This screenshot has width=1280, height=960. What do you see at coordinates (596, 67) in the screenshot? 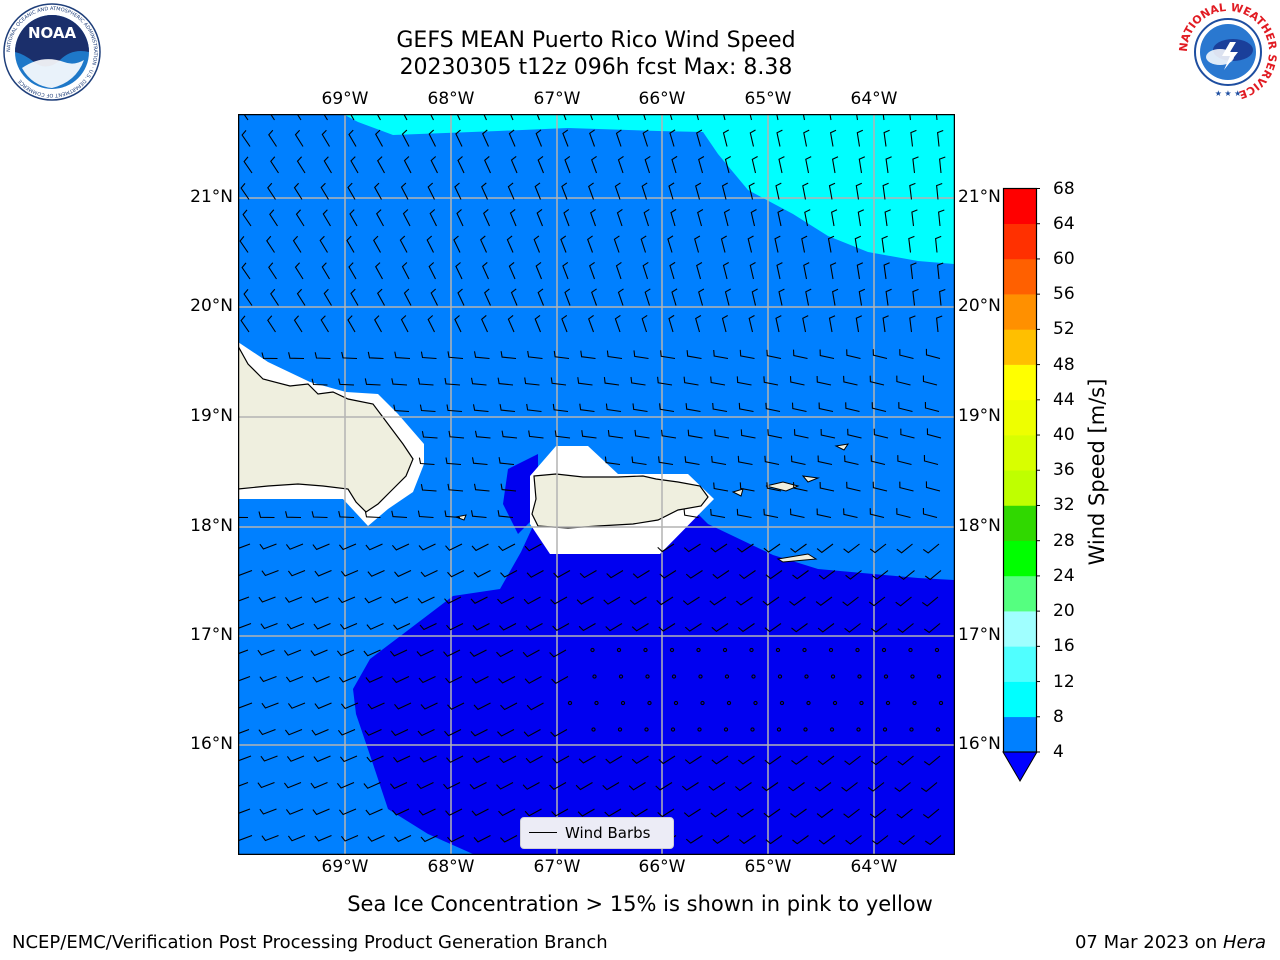
I see `title-line-2: 20230305 t12z 096h fcst Max: 8.38` at bounding box center [596, 67].